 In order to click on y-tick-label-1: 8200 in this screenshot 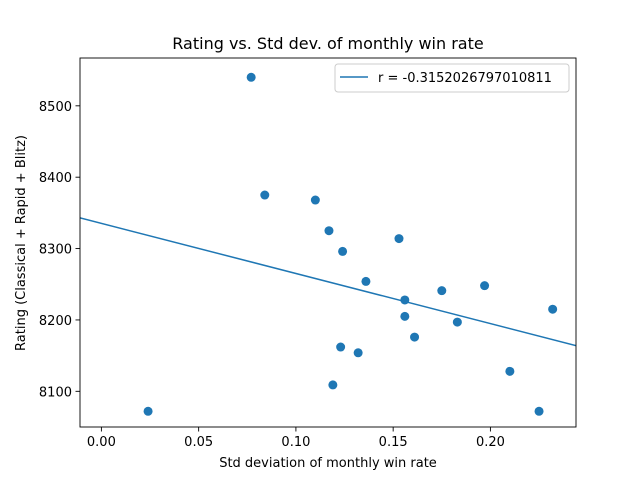, I will do `click(55, 321)`.